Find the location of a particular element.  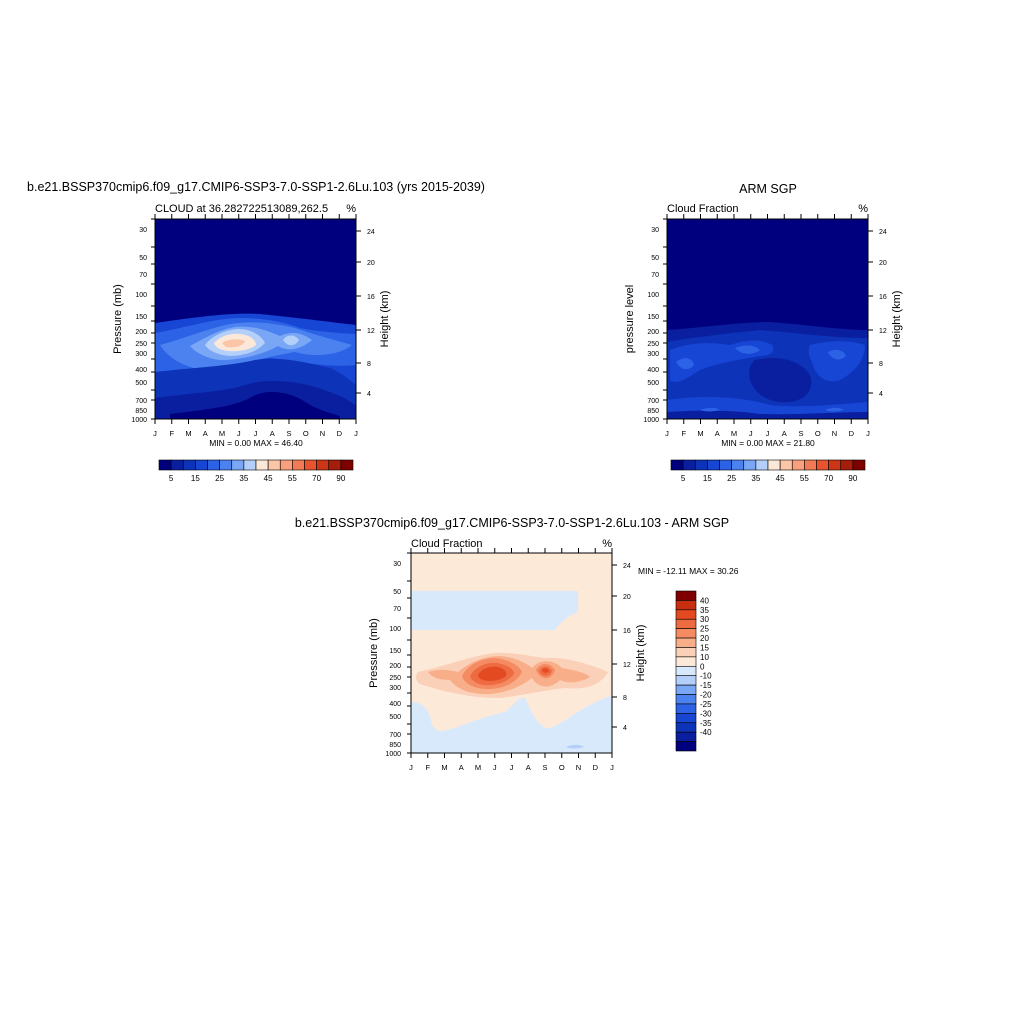

height-tick-label: 16 is located at coordinates (627, 631).